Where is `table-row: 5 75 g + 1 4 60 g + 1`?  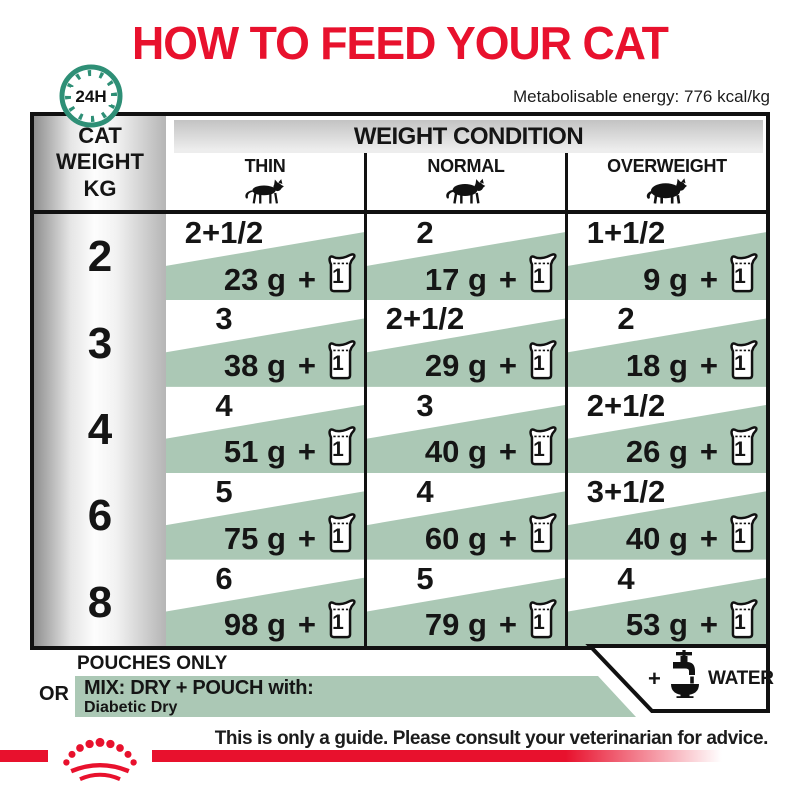 table-row: 5 75 g + 1 4 60 g + 1 is located at coordinates (466, 516).